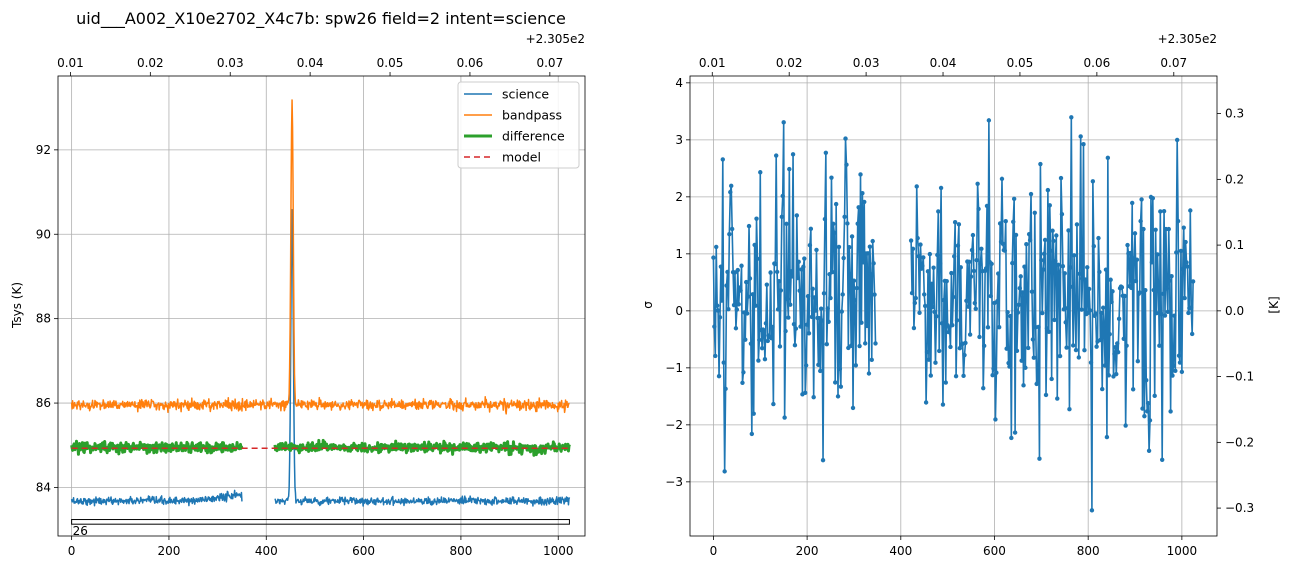 This screenshot has width=1292, height=569. I want to click on x-tick-label: 200, so click(807, 551).